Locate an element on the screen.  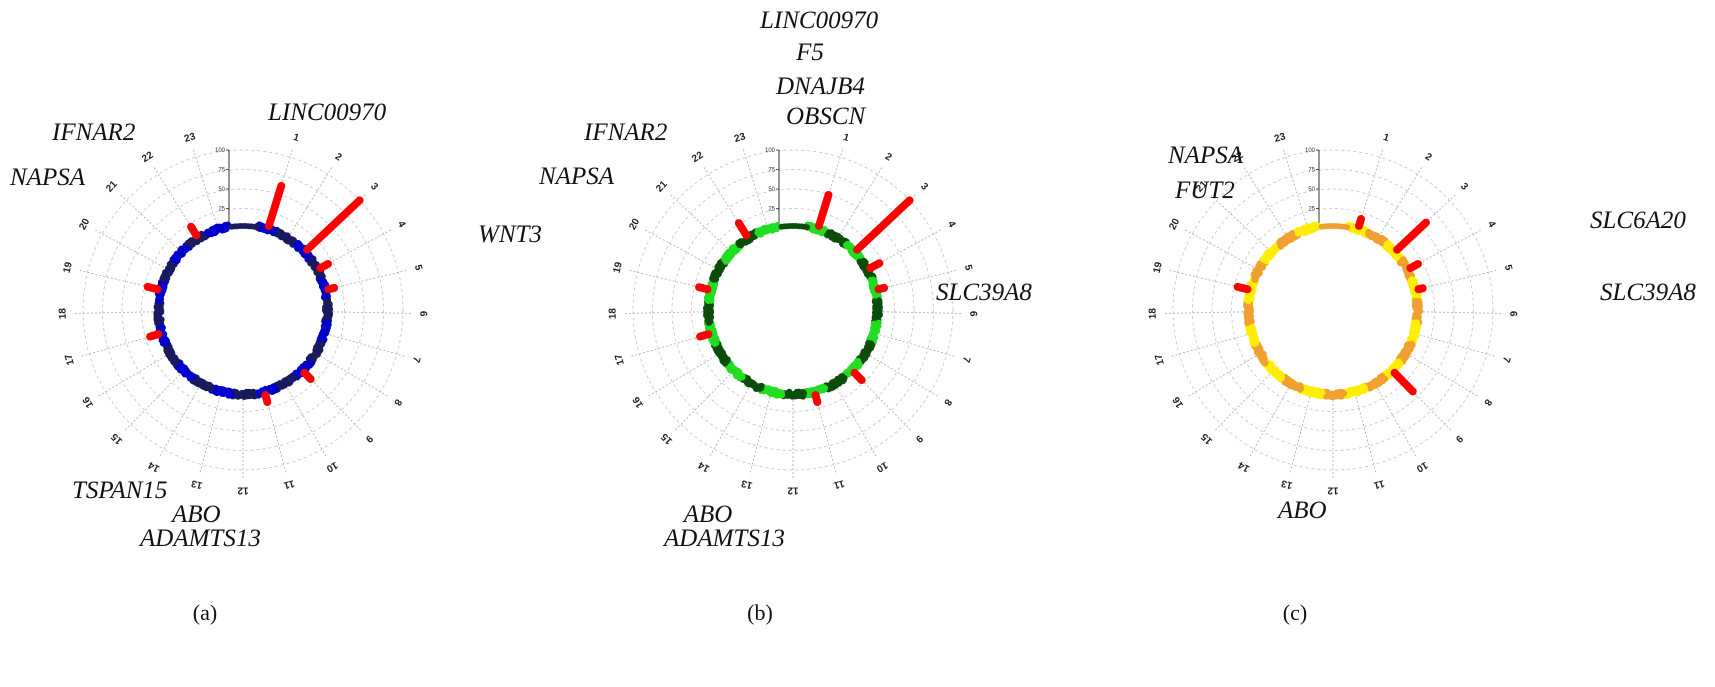
gene-label: DNAJB4 is located at coordinates (820, 86).